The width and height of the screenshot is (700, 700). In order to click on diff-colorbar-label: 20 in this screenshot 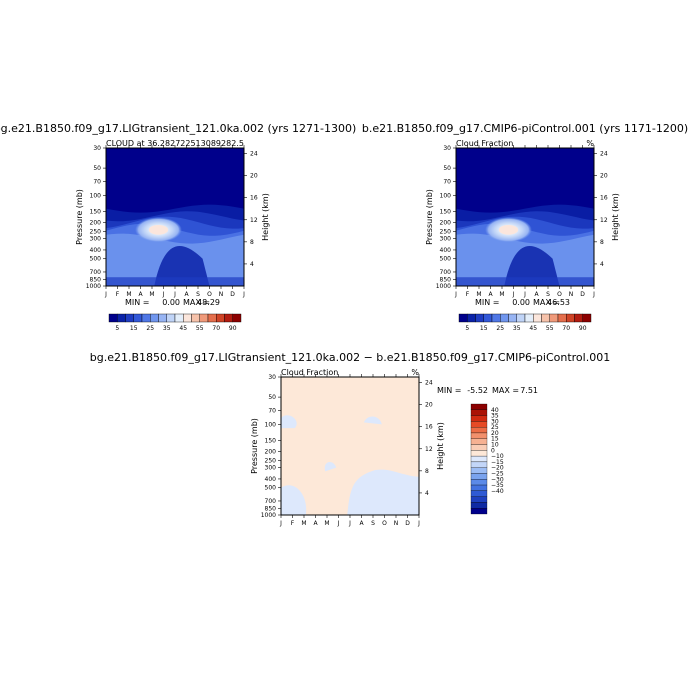, I will do `click(495, 433)`.